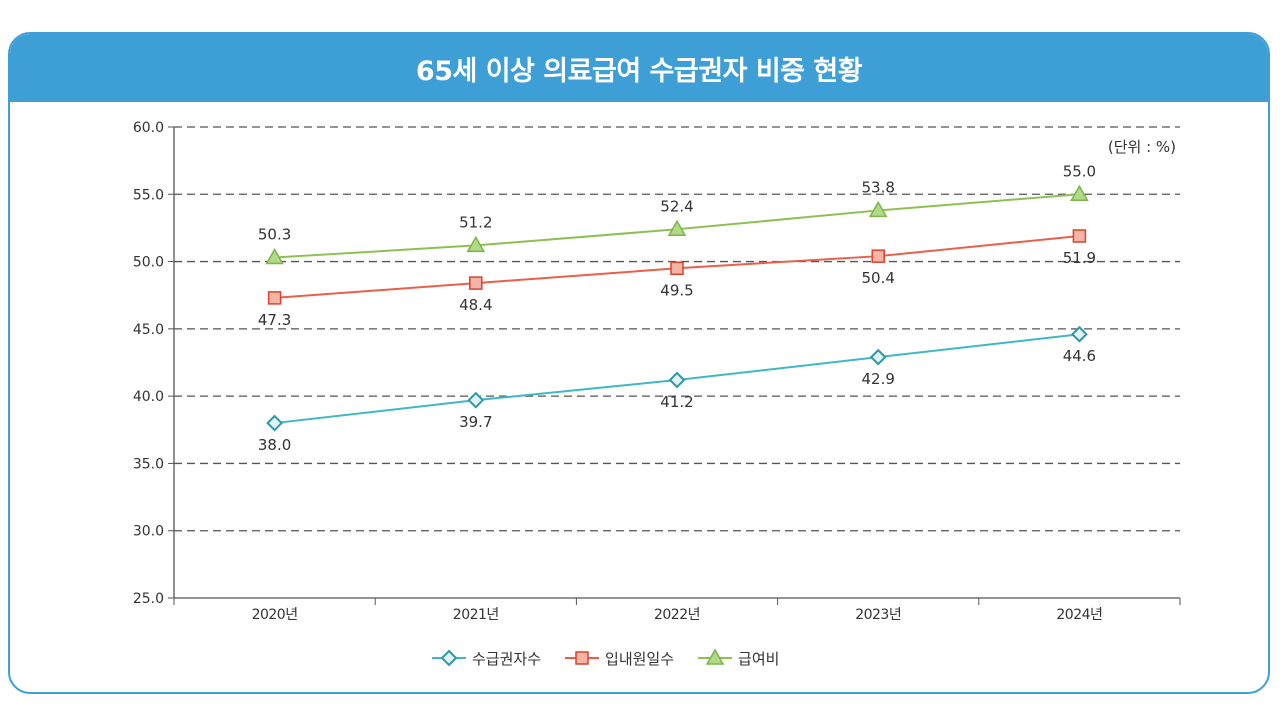  Describe the element at coordinates (676, 206) in the screenshot. I see `data-label: 52.4` at that location.